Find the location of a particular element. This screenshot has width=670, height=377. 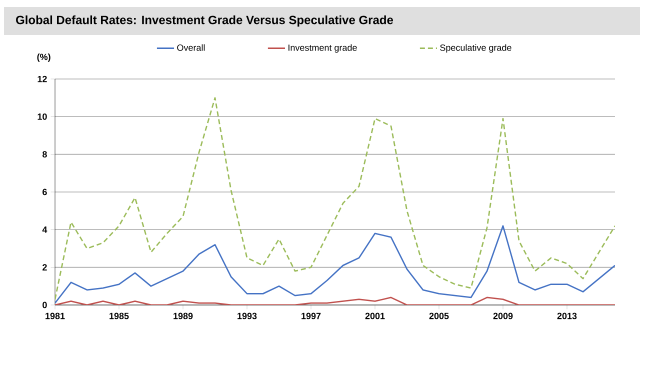

x-tick-label: 1993 is located at coordinates (247, 316).